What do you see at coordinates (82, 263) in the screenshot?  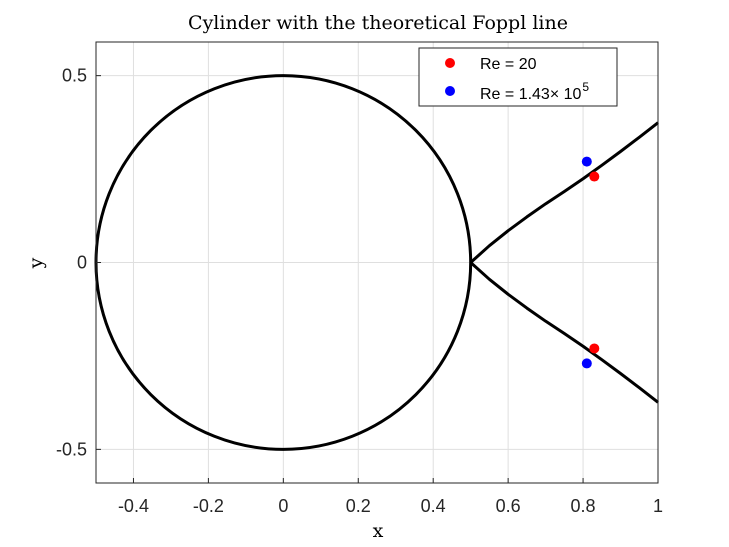 I see `y-tick-label: 0` at bounding box center [82, 263].